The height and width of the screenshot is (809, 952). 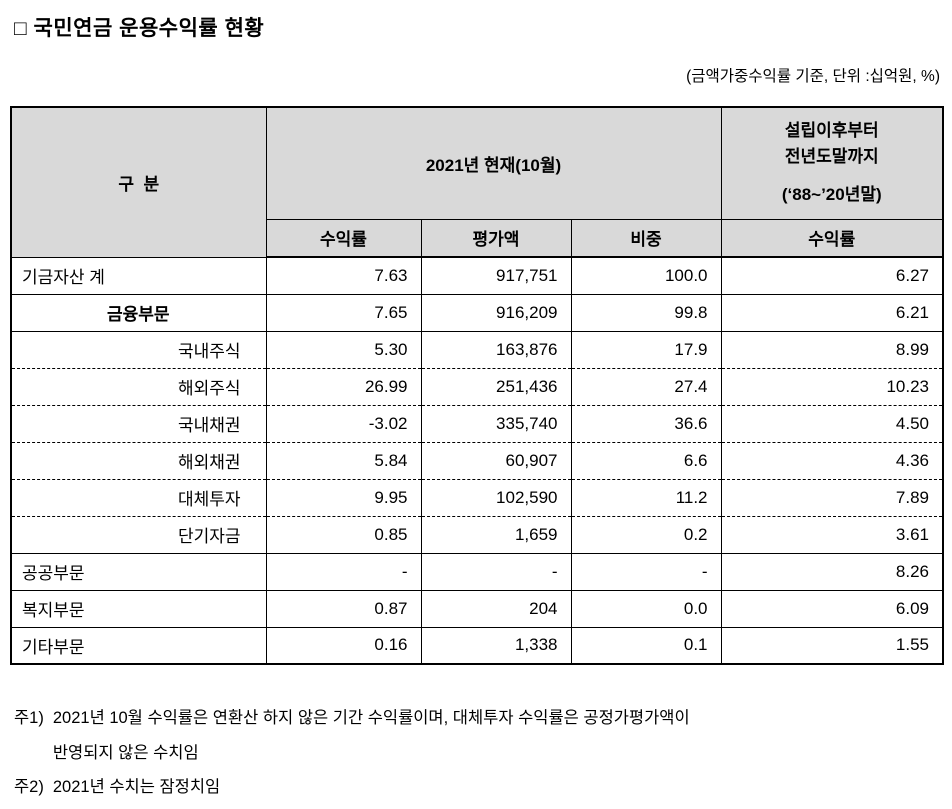 What do you see at coordinates (138, 645) in the screenshot?
I see `row-label: 기타부문` at bounding box center [138, 645].